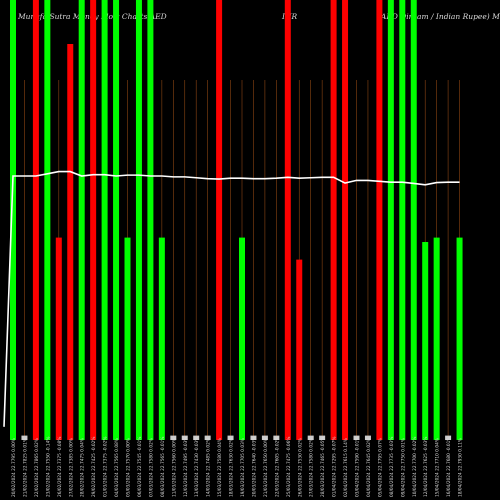 The image size is (500, 500). I want to click on x-tick-label: 02/04/2024 22.7615 0.14%, so click(346, 467).